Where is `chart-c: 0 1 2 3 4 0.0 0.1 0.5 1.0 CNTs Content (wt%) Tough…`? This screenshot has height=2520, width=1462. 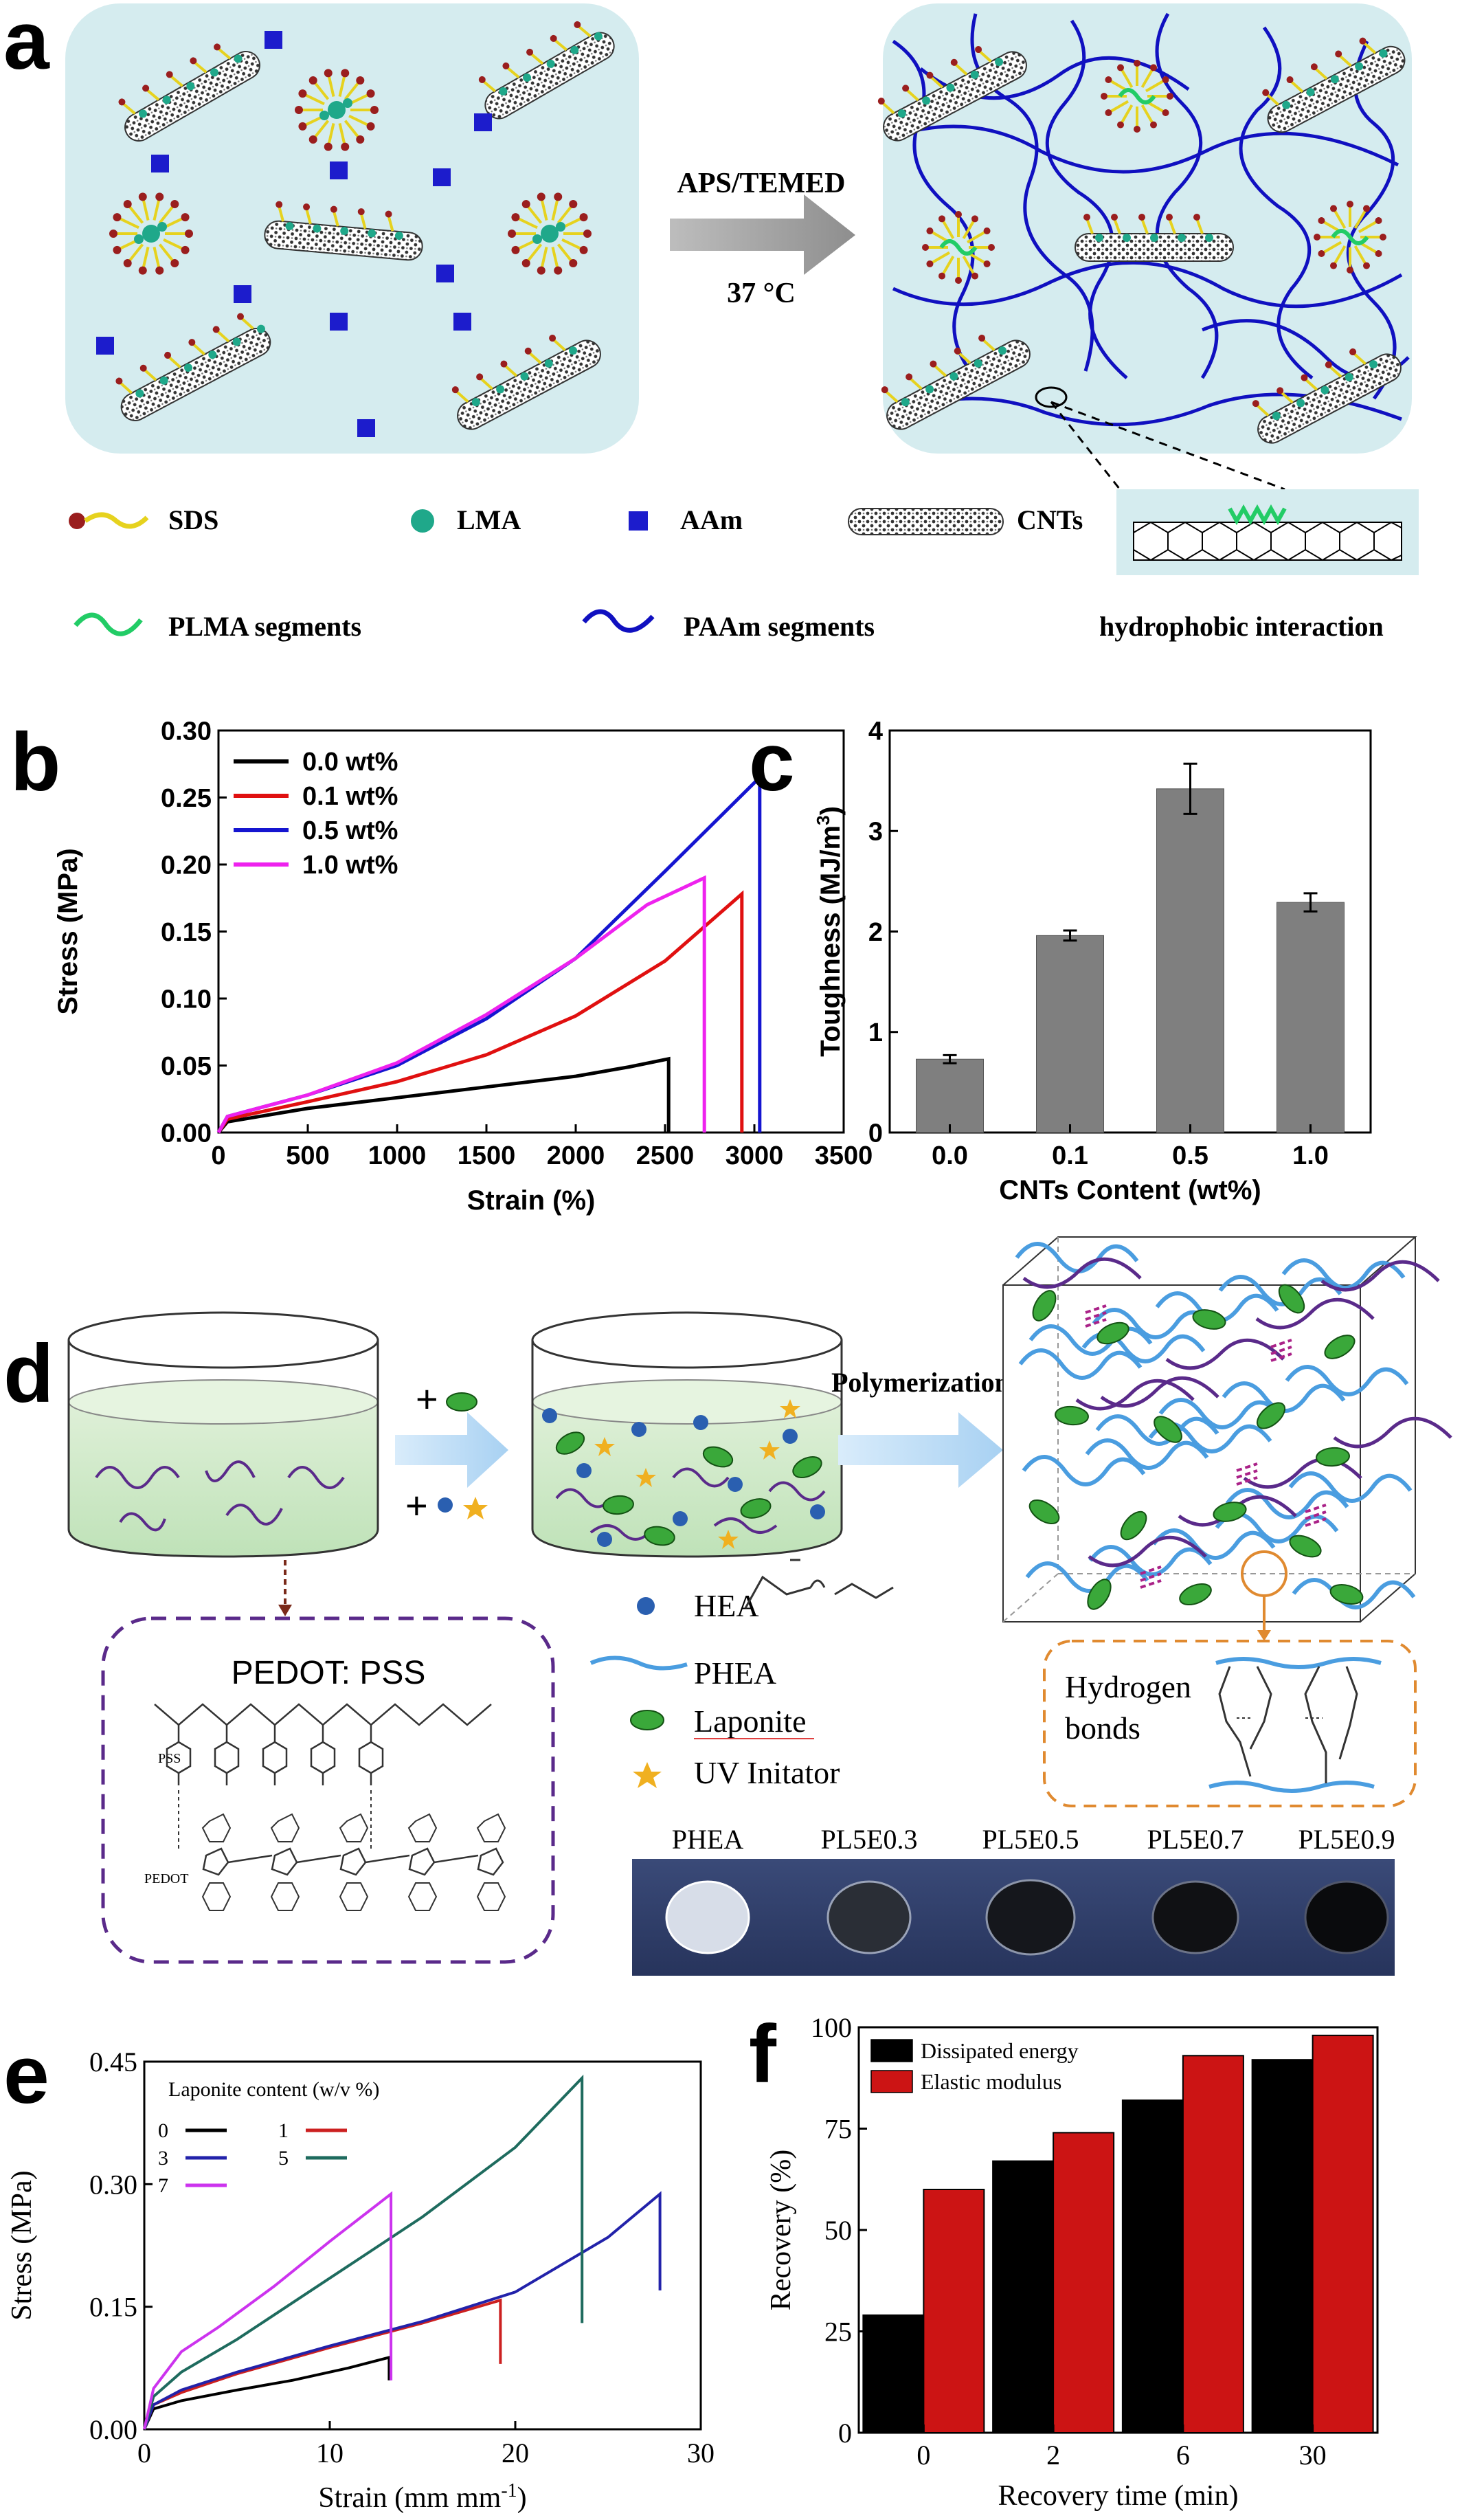 chart-c: 0 1 2 3 4 0.0 0.1 0.5 1.0 CNTs Content (wt%) Tough… is located at coordinates (1092, 961).